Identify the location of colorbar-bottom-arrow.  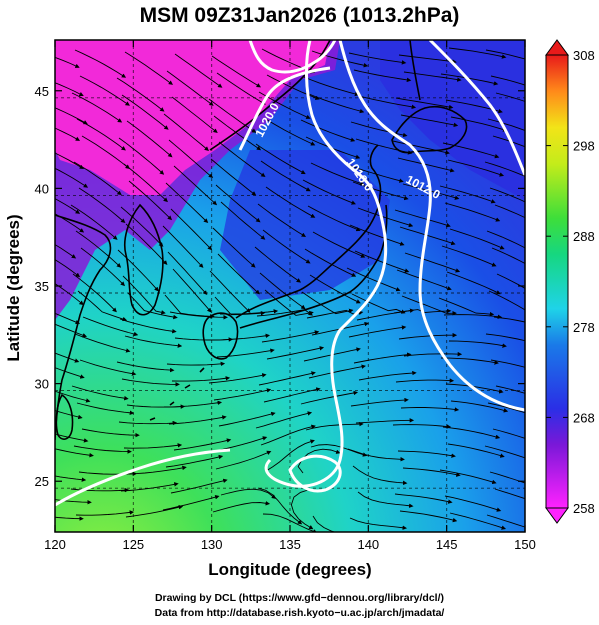
(557, 515).